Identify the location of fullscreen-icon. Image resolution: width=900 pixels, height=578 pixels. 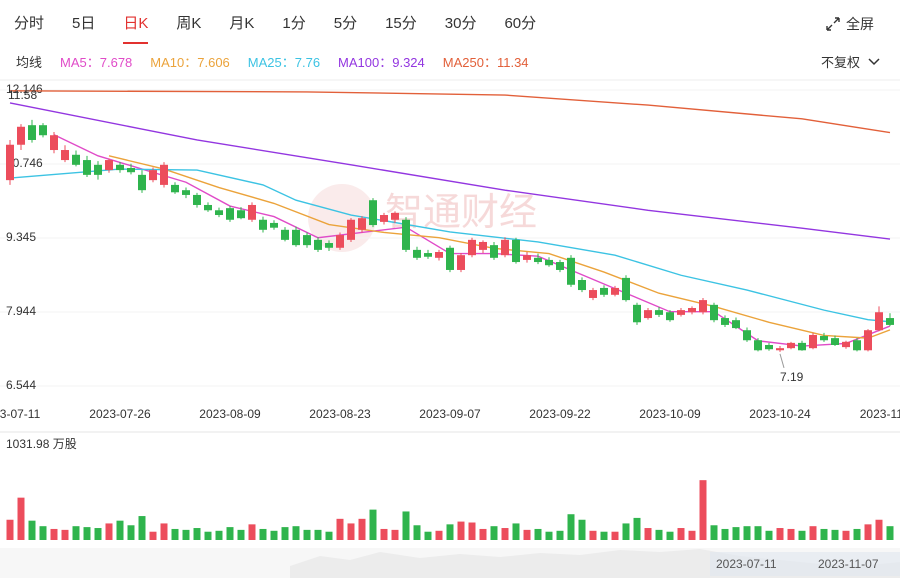
(833, 24).